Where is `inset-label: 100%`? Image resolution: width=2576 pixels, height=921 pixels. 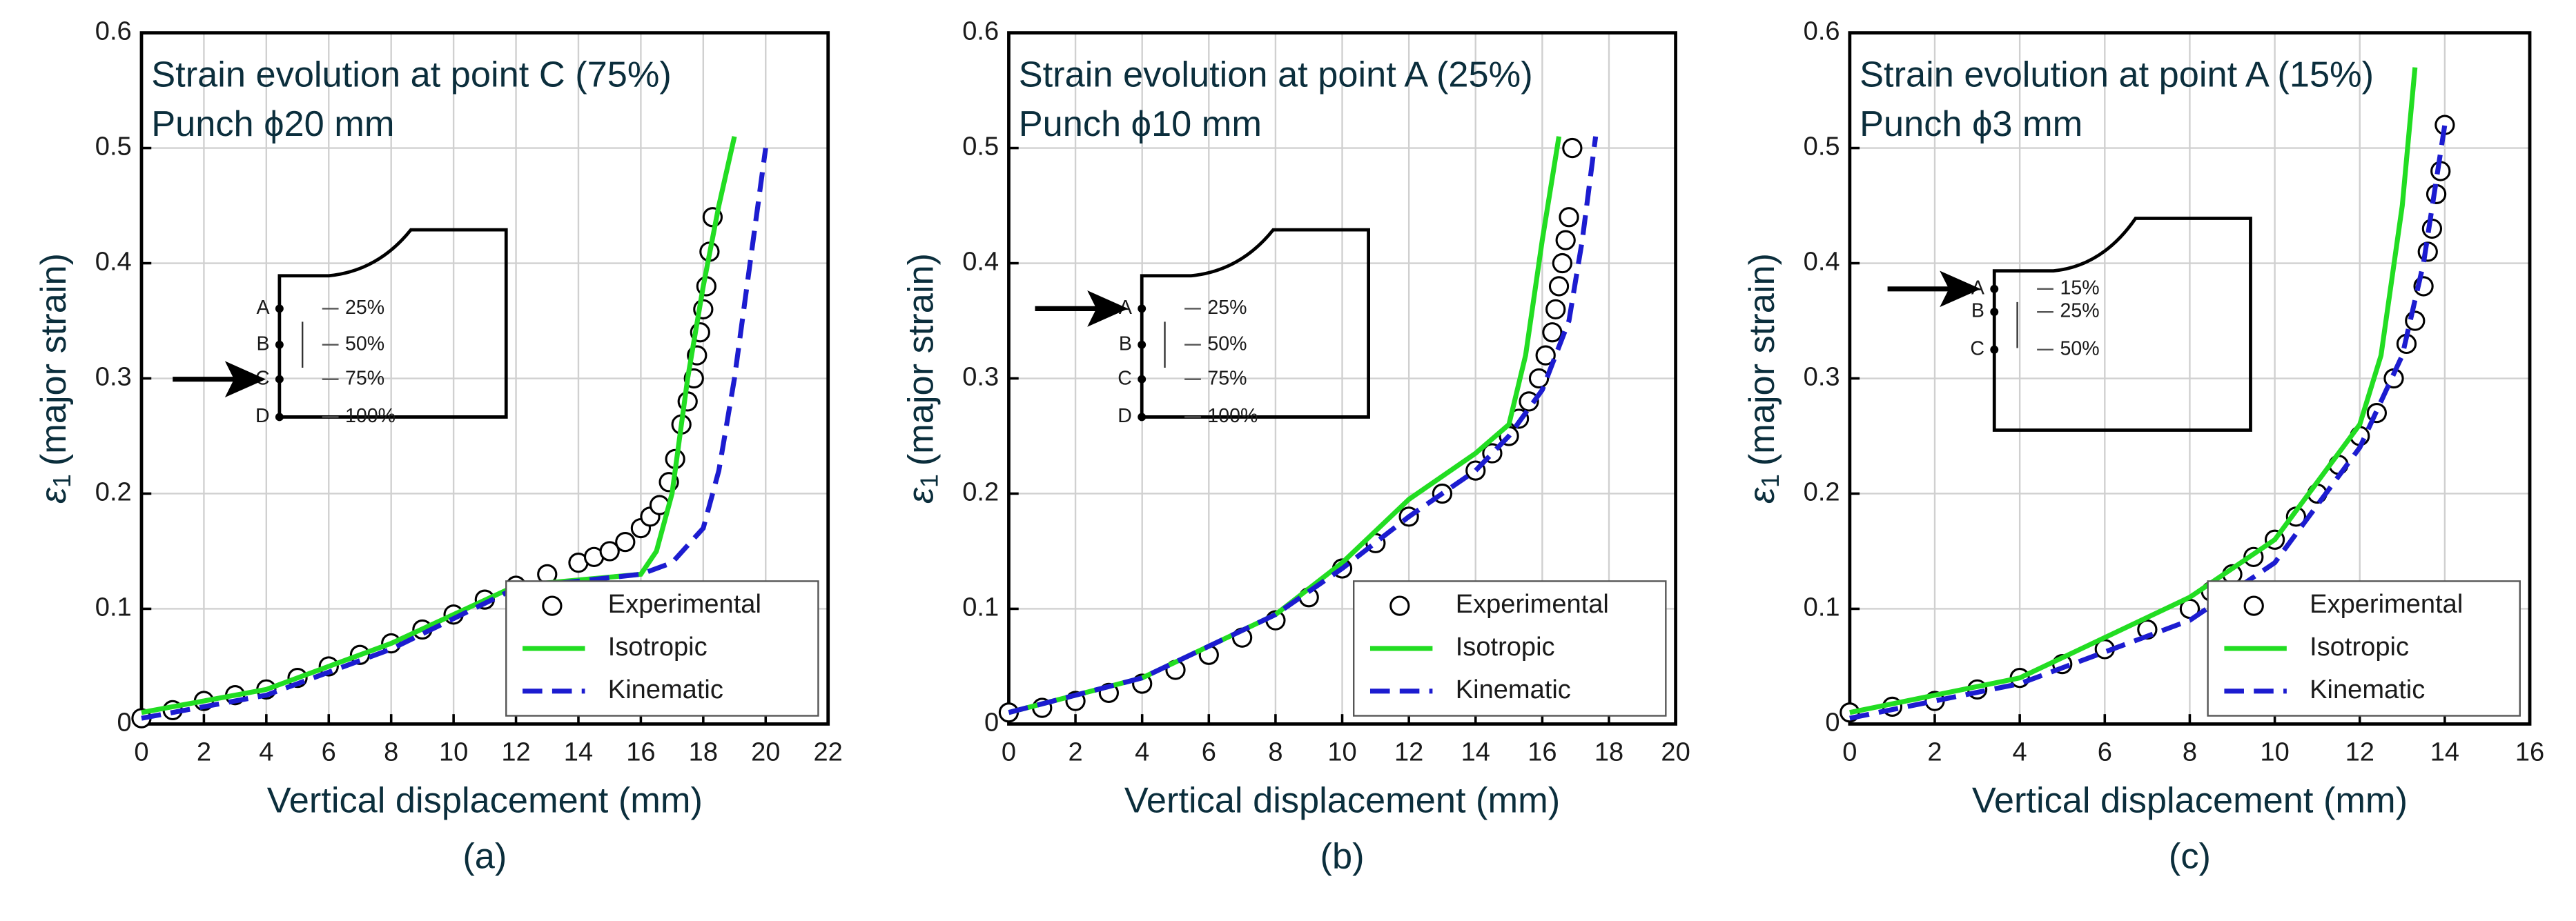 inset-label: 100% is located at coordinates (1232, 416).